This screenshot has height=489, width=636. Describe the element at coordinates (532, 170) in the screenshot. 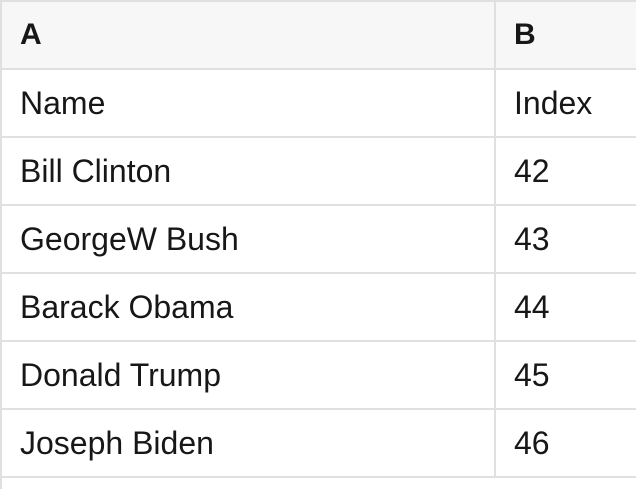

I see `table-cell: 42` at that location.